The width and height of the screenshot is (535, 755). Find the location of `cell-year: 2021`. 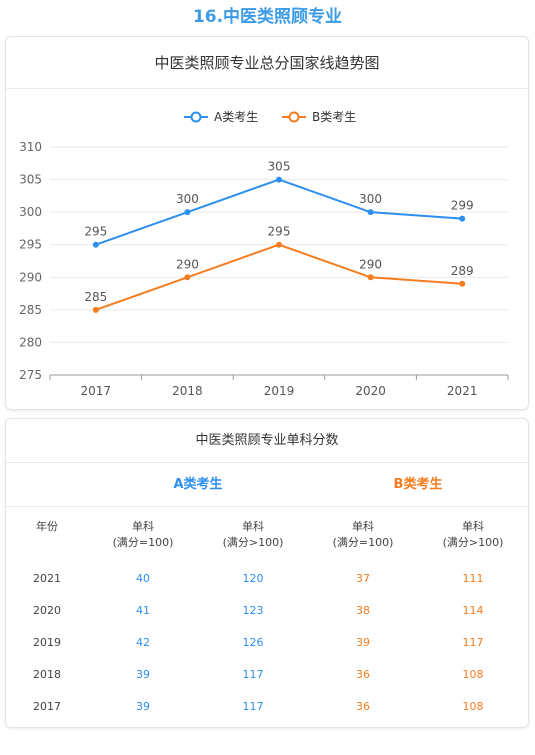

cell-year: 2021 is located at coordinates (47, 578).